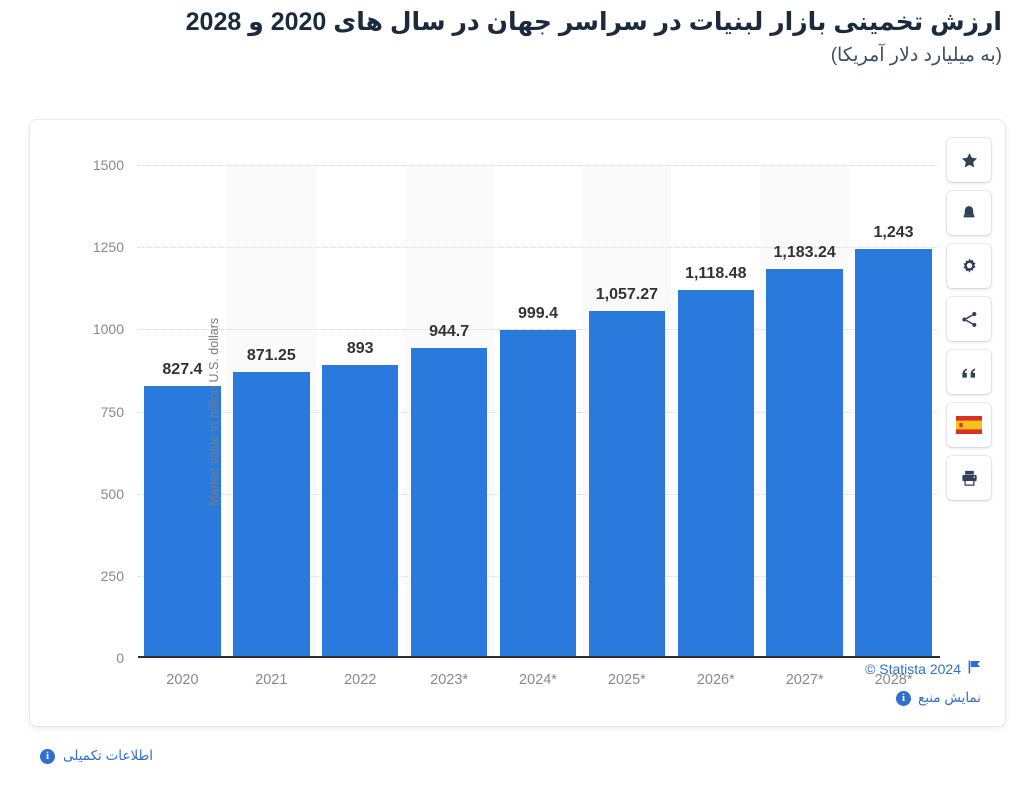  Describe the element at coordinates (120, 658) in the screenshot. I see `y-axis-tick-label: 0` at that location.